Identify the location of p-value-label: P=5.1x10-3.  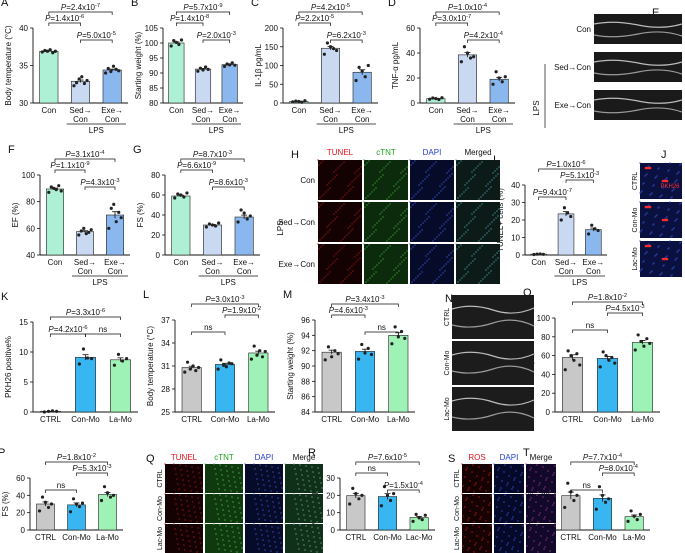
(579, 175).